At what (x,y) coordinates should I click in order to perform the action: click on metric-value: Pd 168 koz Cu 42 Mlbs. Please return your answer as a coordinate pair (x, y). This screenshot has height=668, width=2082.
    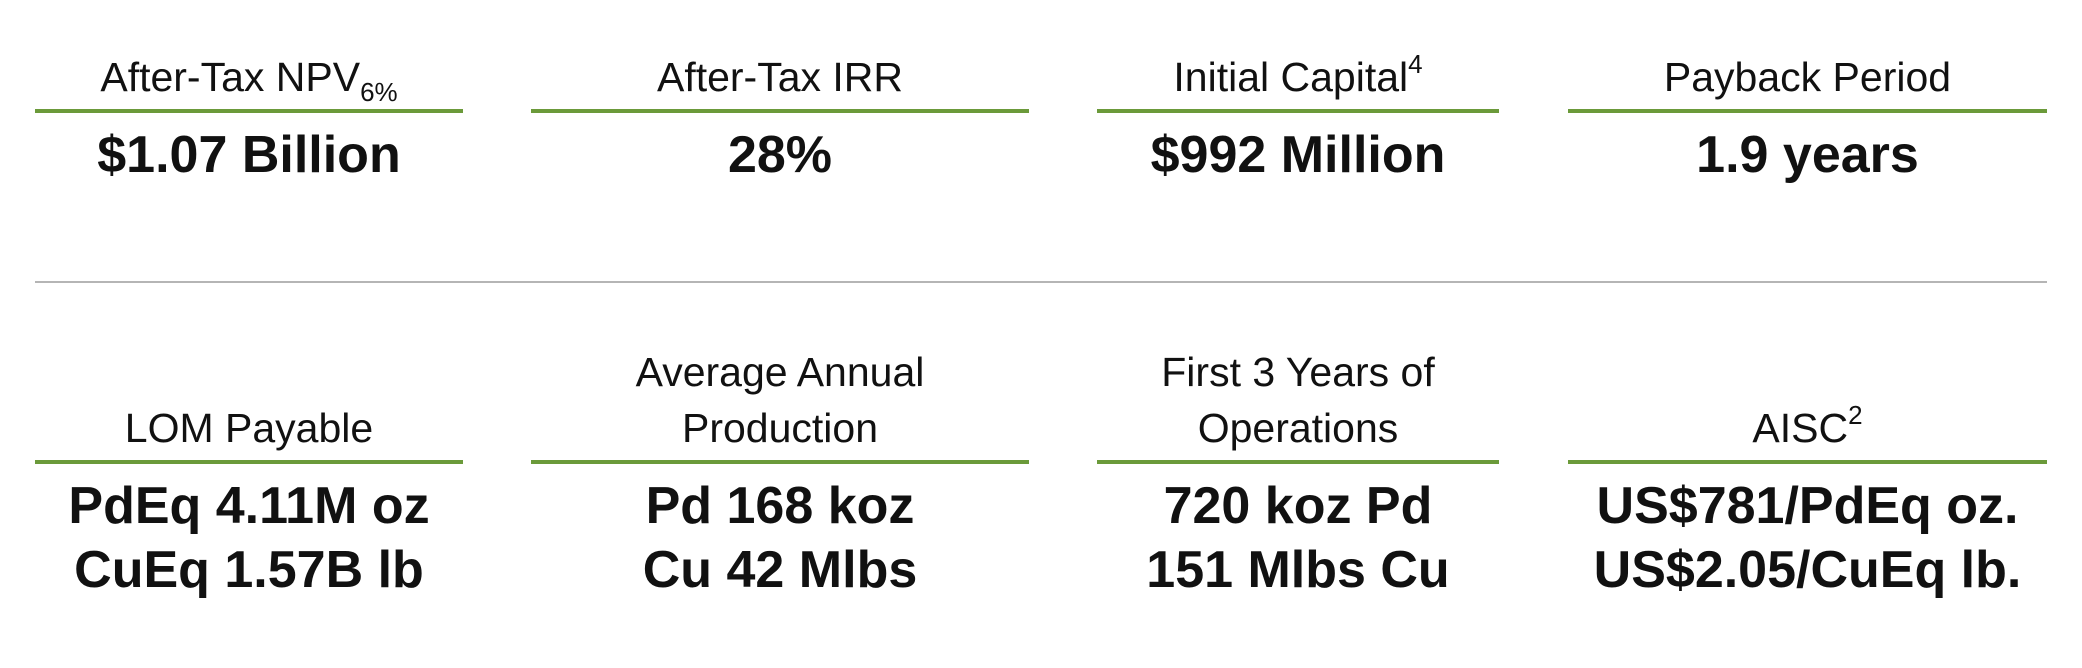
    Looking at the image, I should click on (780, 538).